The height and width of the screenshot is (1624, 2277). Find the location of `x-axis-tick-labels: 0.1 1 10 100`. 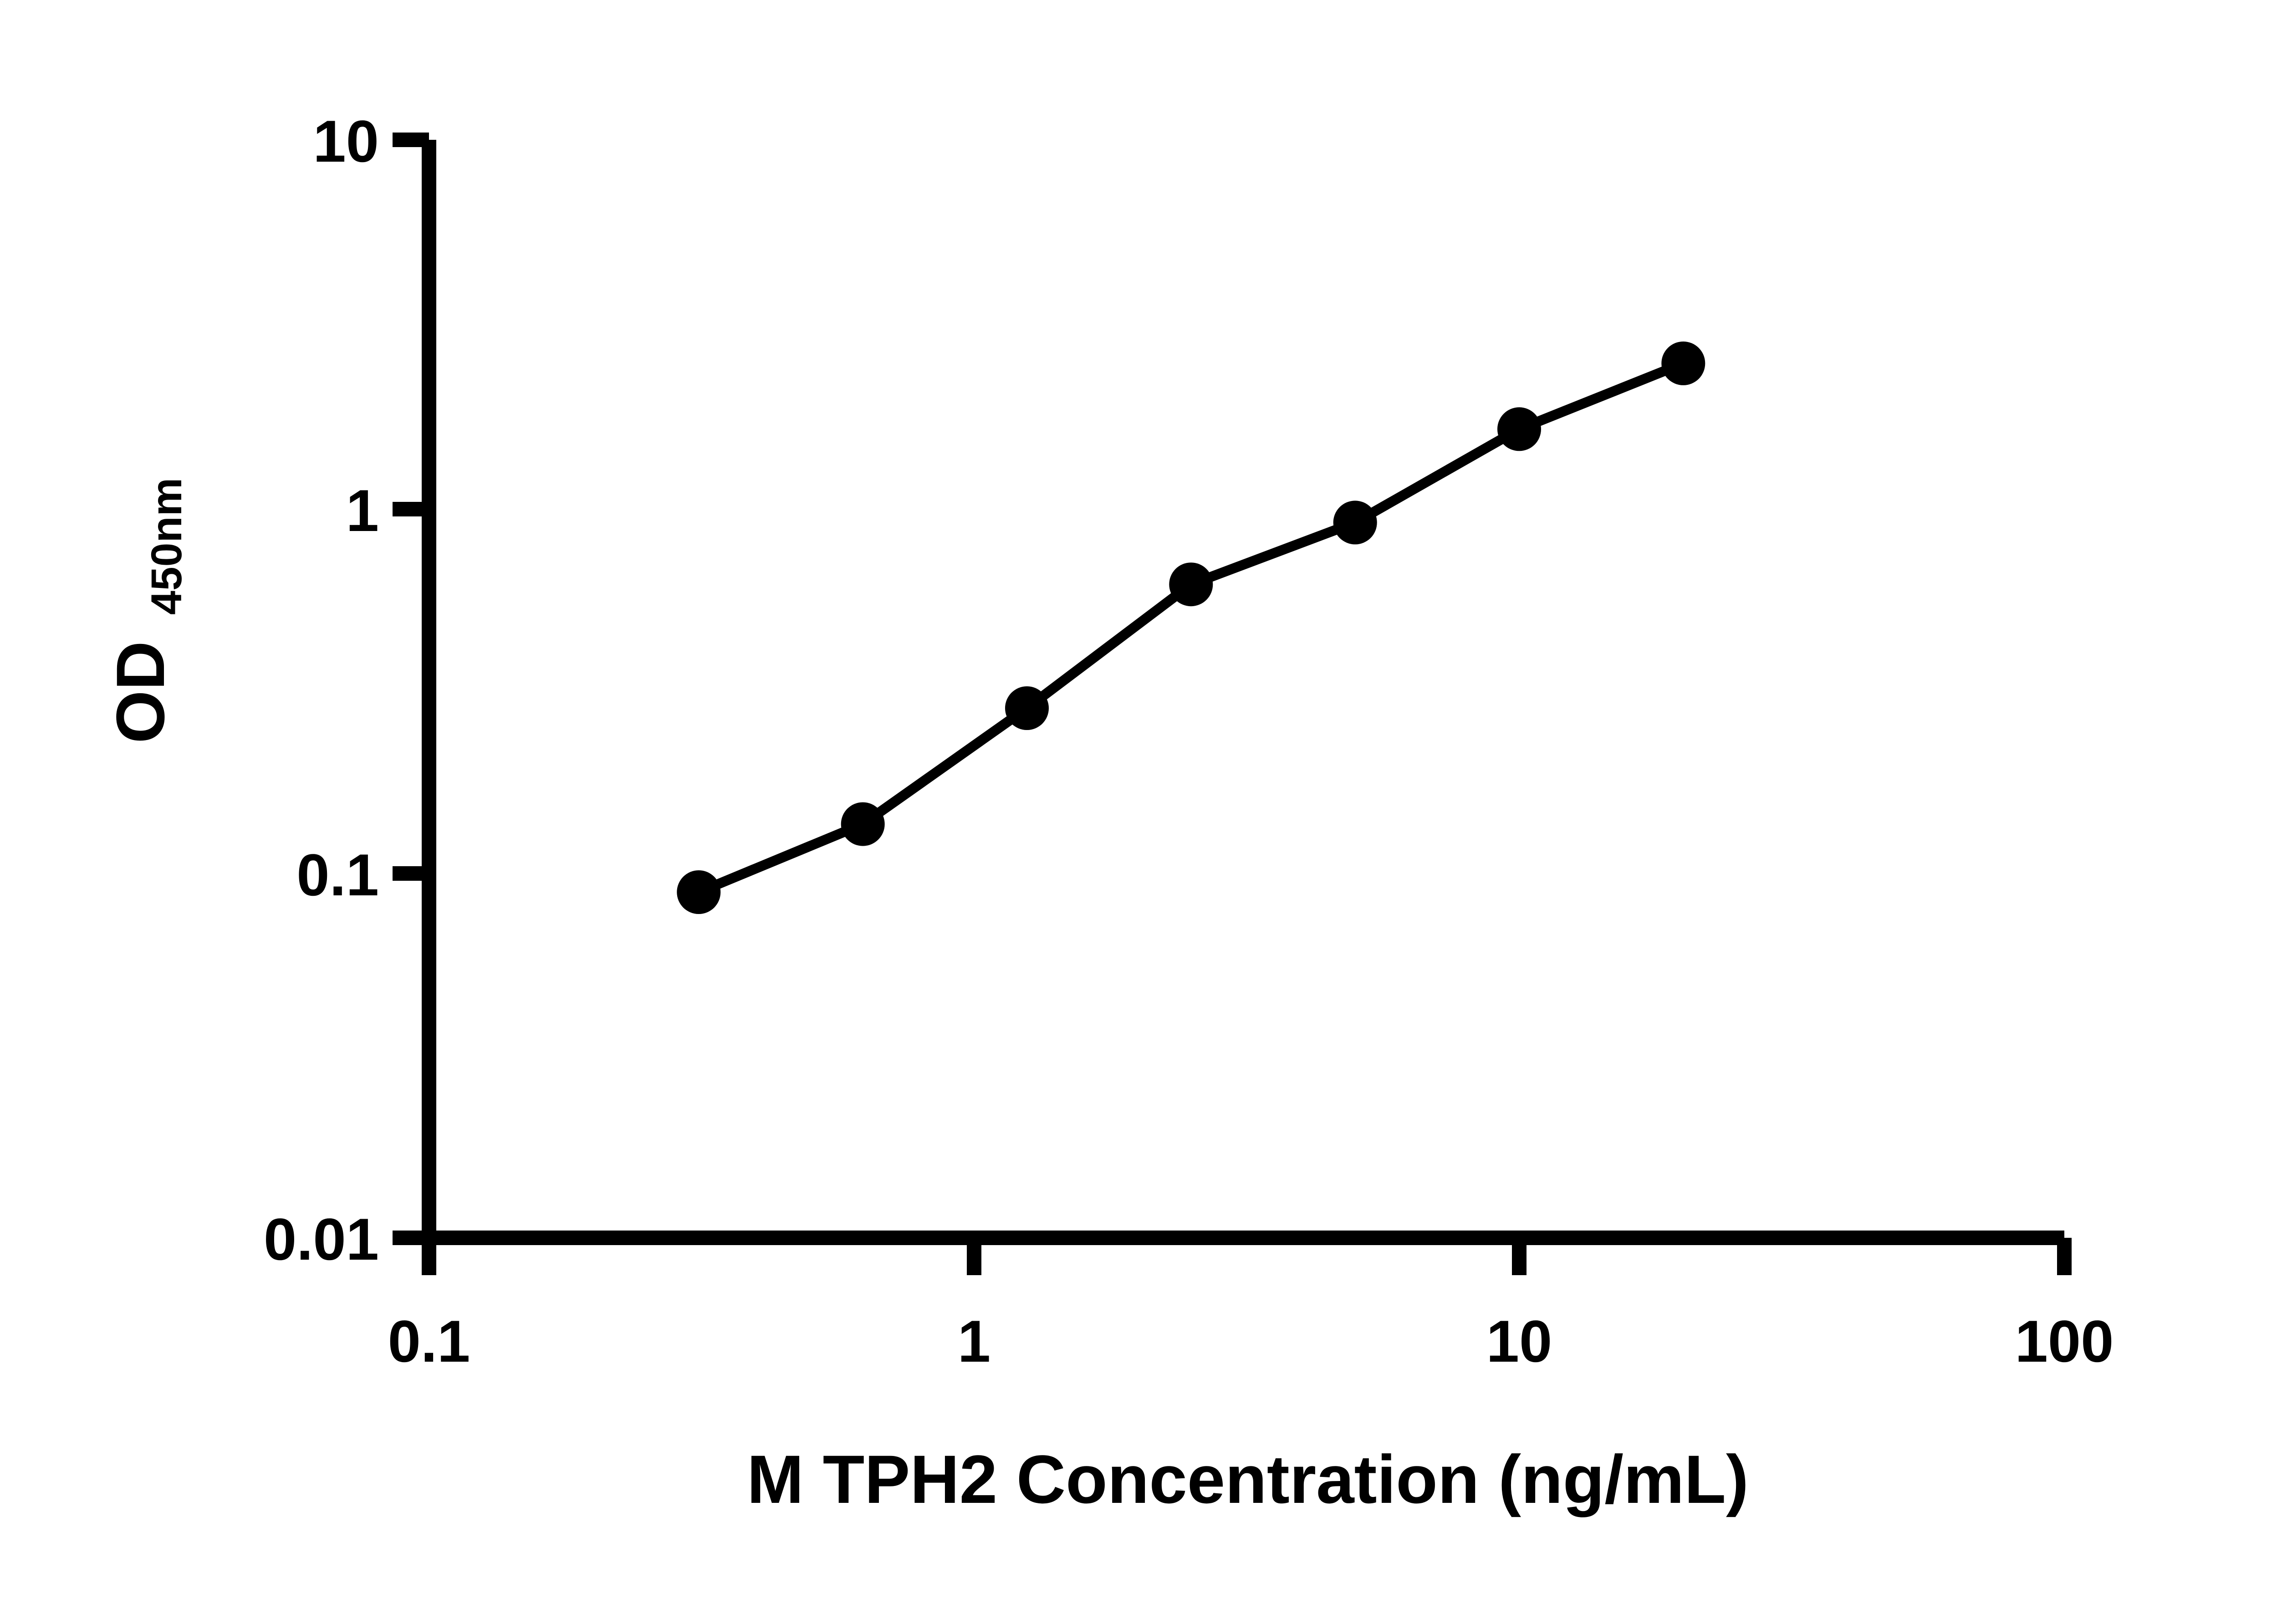

x-axis-tick-labels: 0.1 1 10 100 is located at coordinates (1251, 1341).